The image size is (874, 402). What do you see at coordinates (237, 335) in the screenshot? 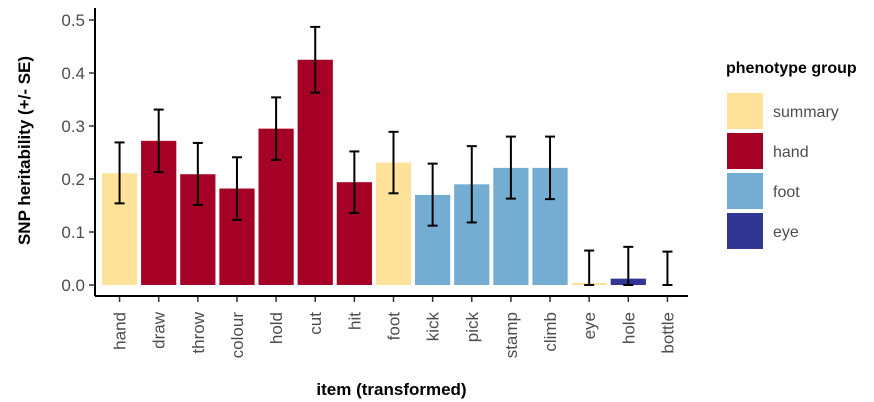
I see `x-tick-label: colour` at bounding box center [237, 335].